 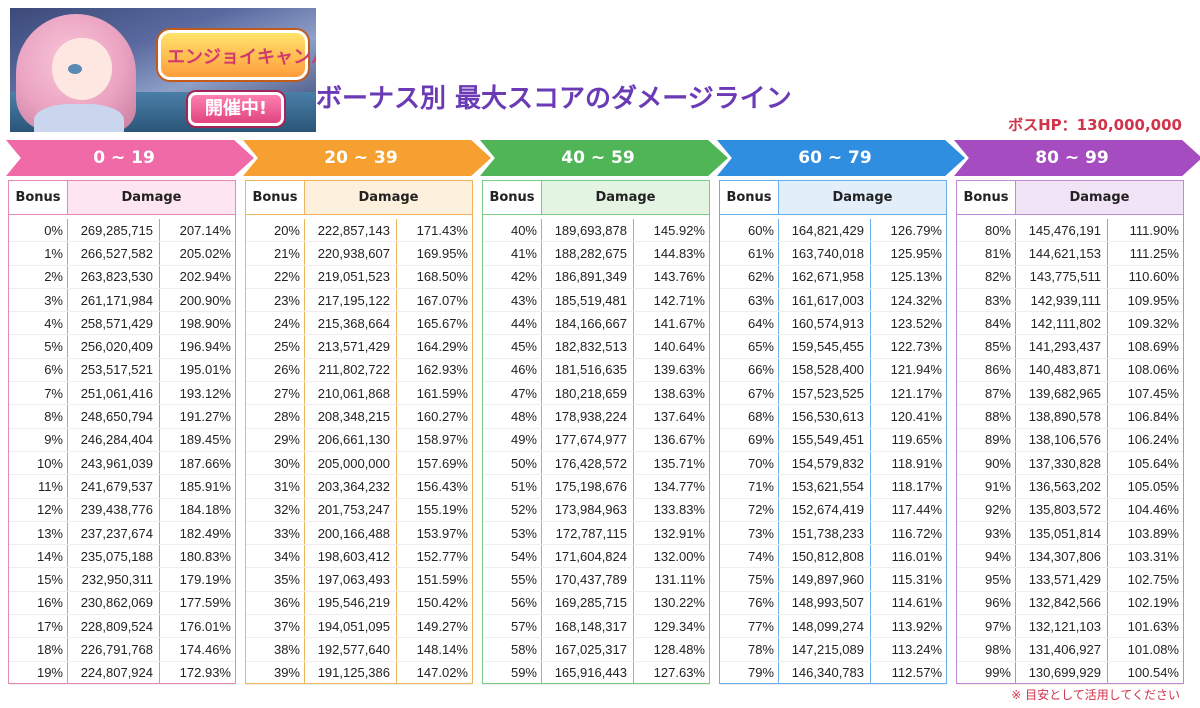 I want to click on percent-cell: 108.69%, so click(x=1153, y=347).